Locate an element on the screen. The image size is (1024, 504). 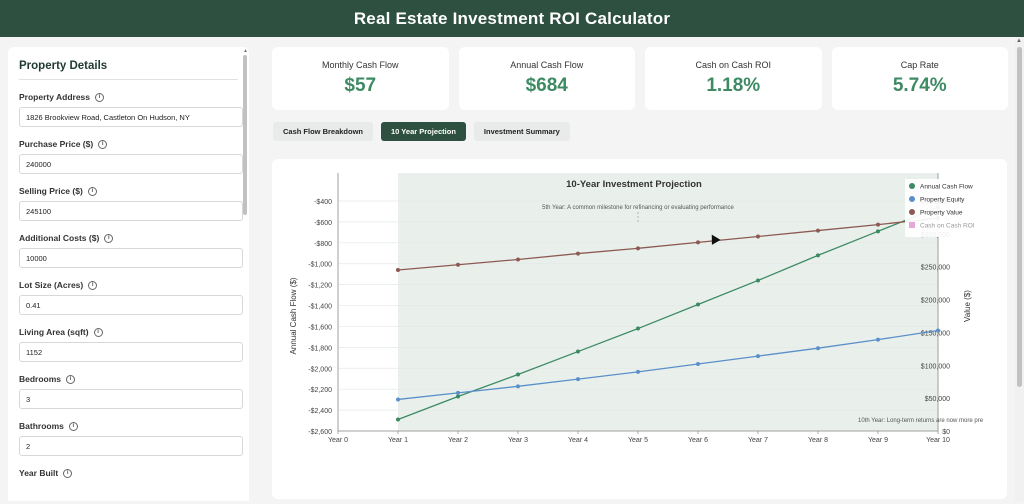
page-scroll-thumb is located at coordinates (1019, 217).